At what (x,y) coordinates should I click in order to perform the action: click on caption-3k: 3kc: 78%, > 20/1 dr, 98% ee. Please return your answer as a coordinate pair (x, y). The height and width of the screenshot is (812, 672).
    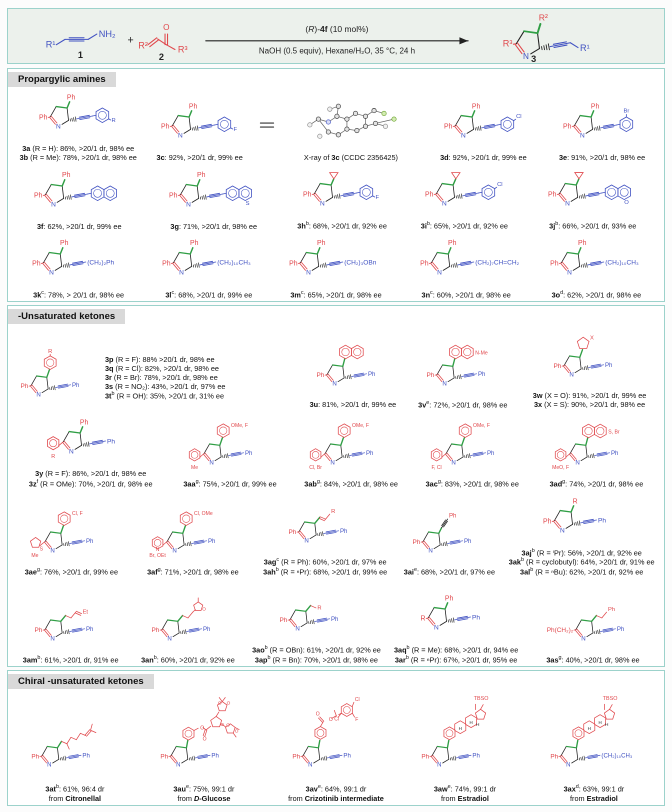
    Looking at the image, I should click on (79, 294).